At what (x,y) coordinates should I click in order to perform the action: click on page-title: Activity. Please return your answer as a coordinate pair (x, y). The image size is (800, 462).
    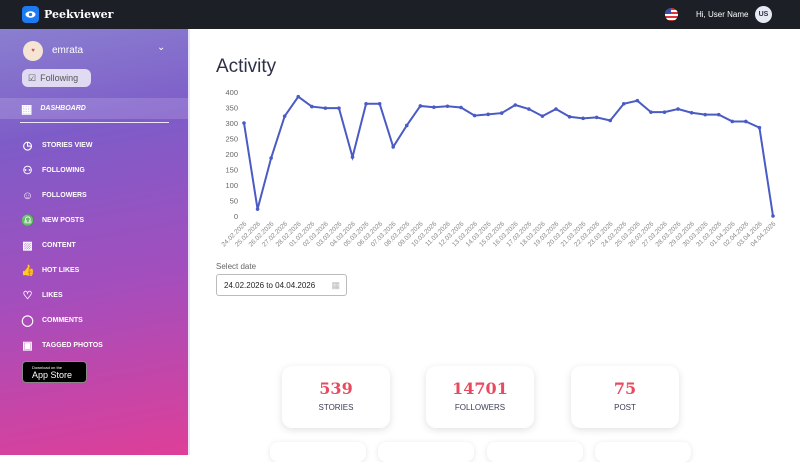
    Looking at the image, I should click on (246, 66).